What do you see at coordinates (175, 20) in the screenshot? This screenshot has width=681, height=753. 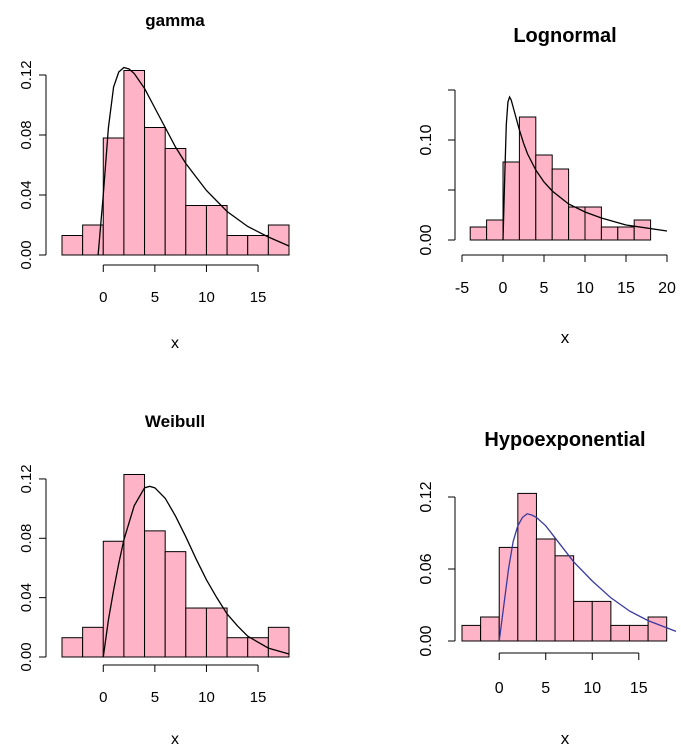 I see `panel-title: gamma` at bounding box center [175, 20].